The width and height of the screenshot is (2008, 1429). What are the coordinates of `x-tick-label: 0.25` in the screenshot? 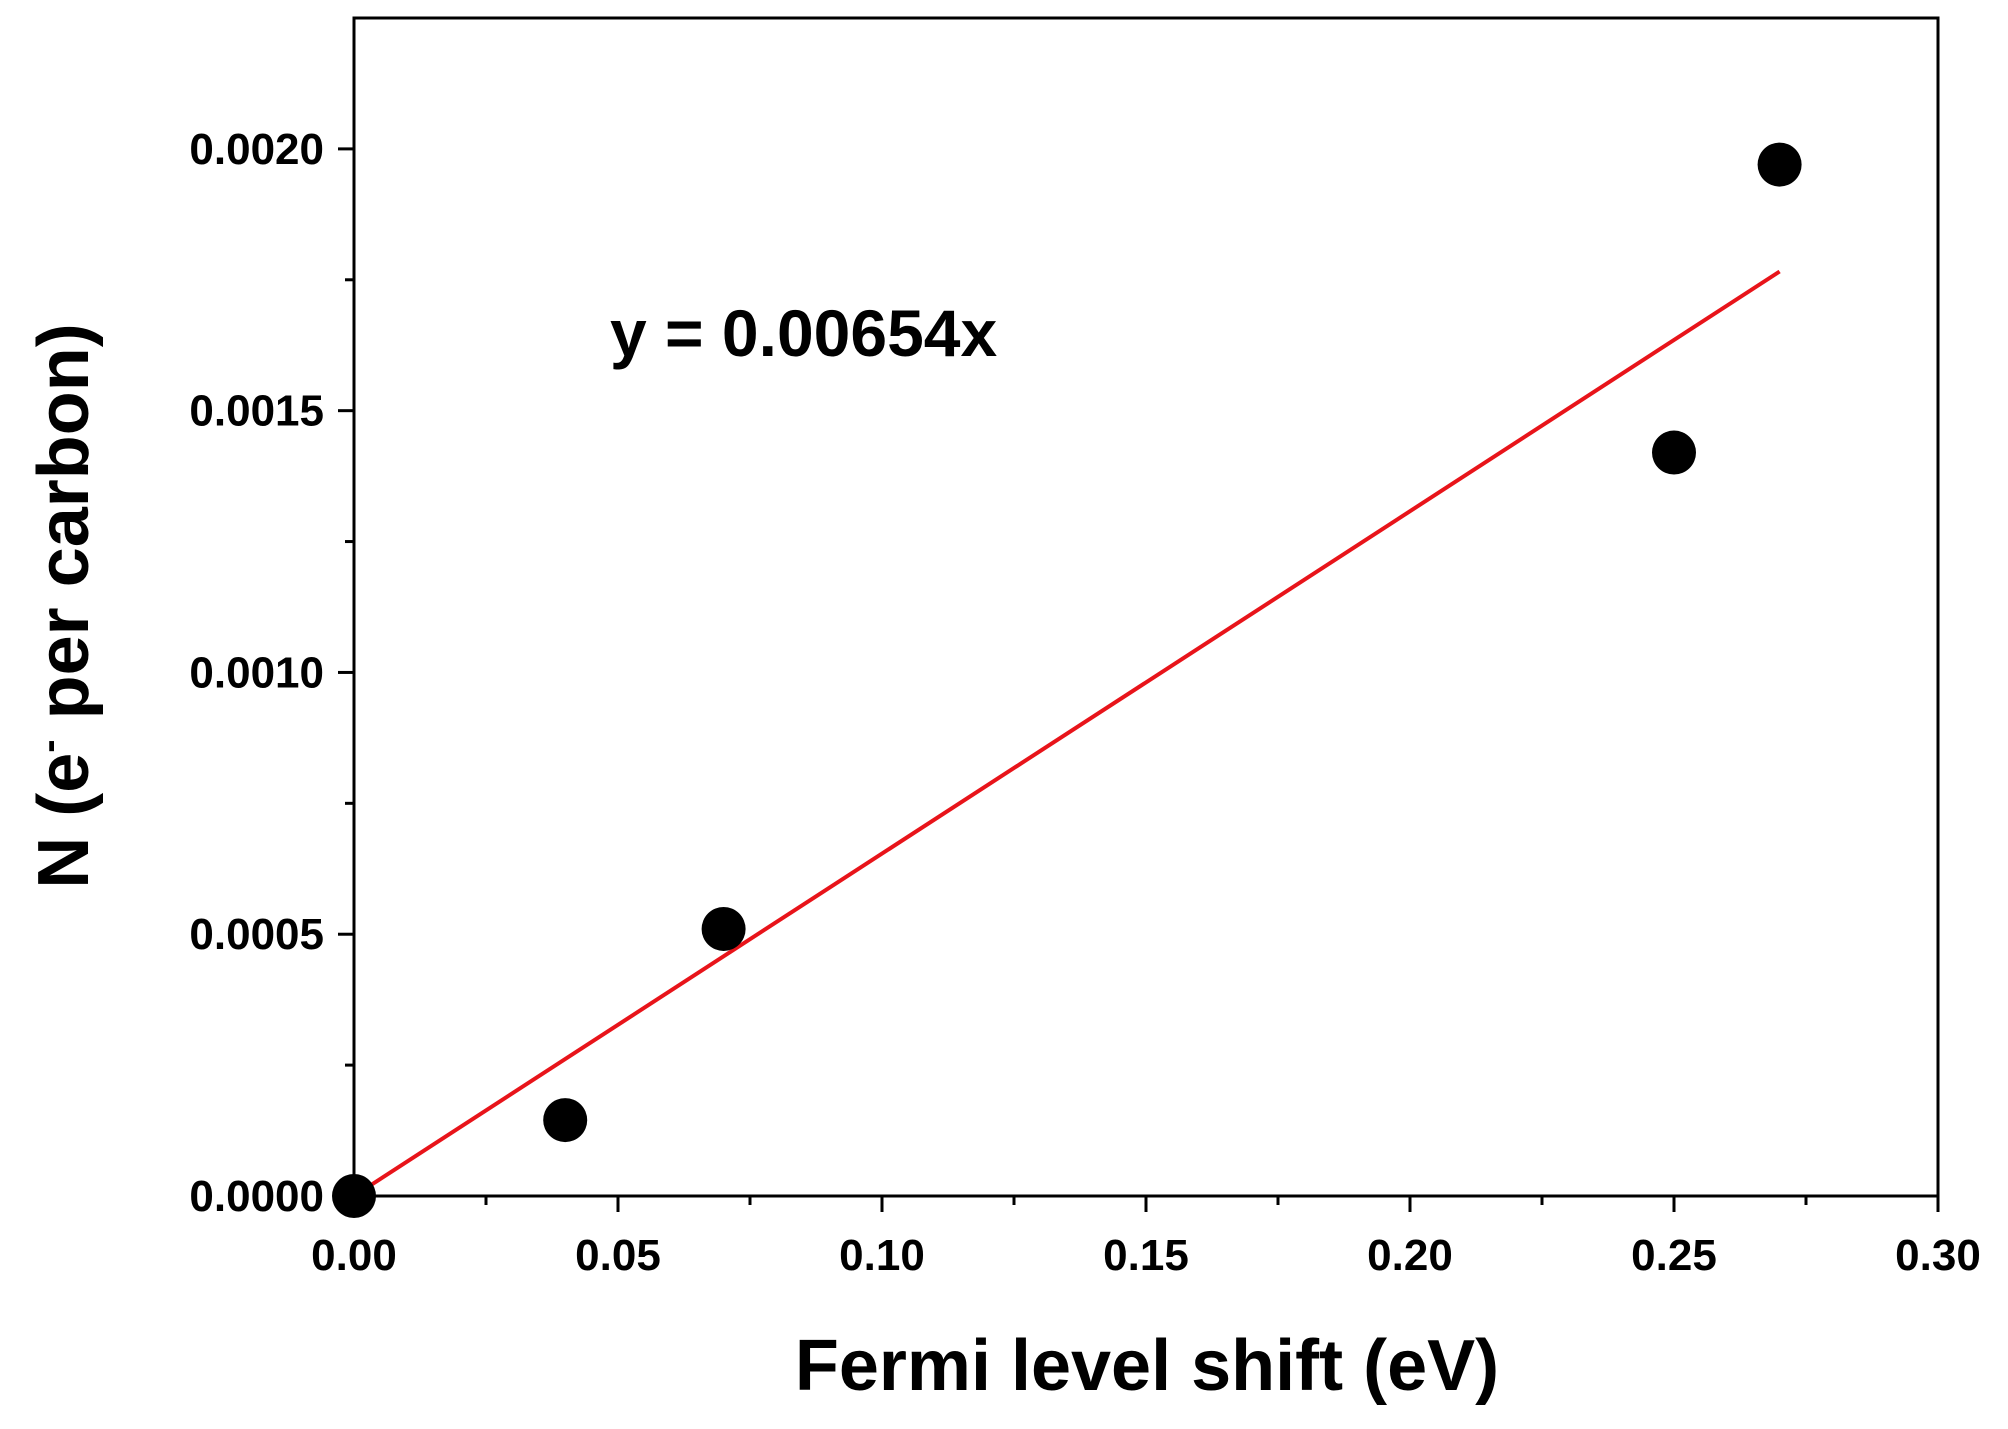 It's located at (1674, 1255).